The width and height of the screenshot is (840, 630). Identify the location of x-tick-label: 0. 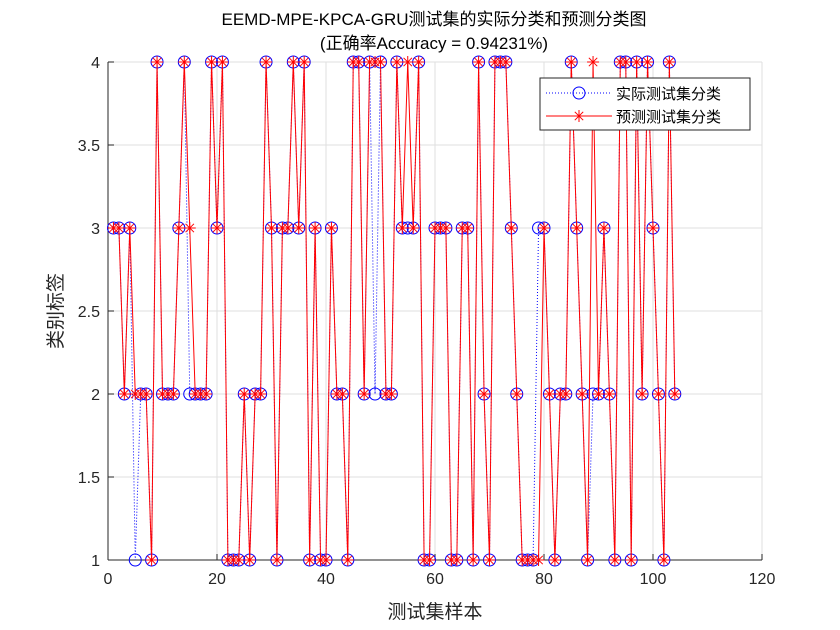
(108, 579).